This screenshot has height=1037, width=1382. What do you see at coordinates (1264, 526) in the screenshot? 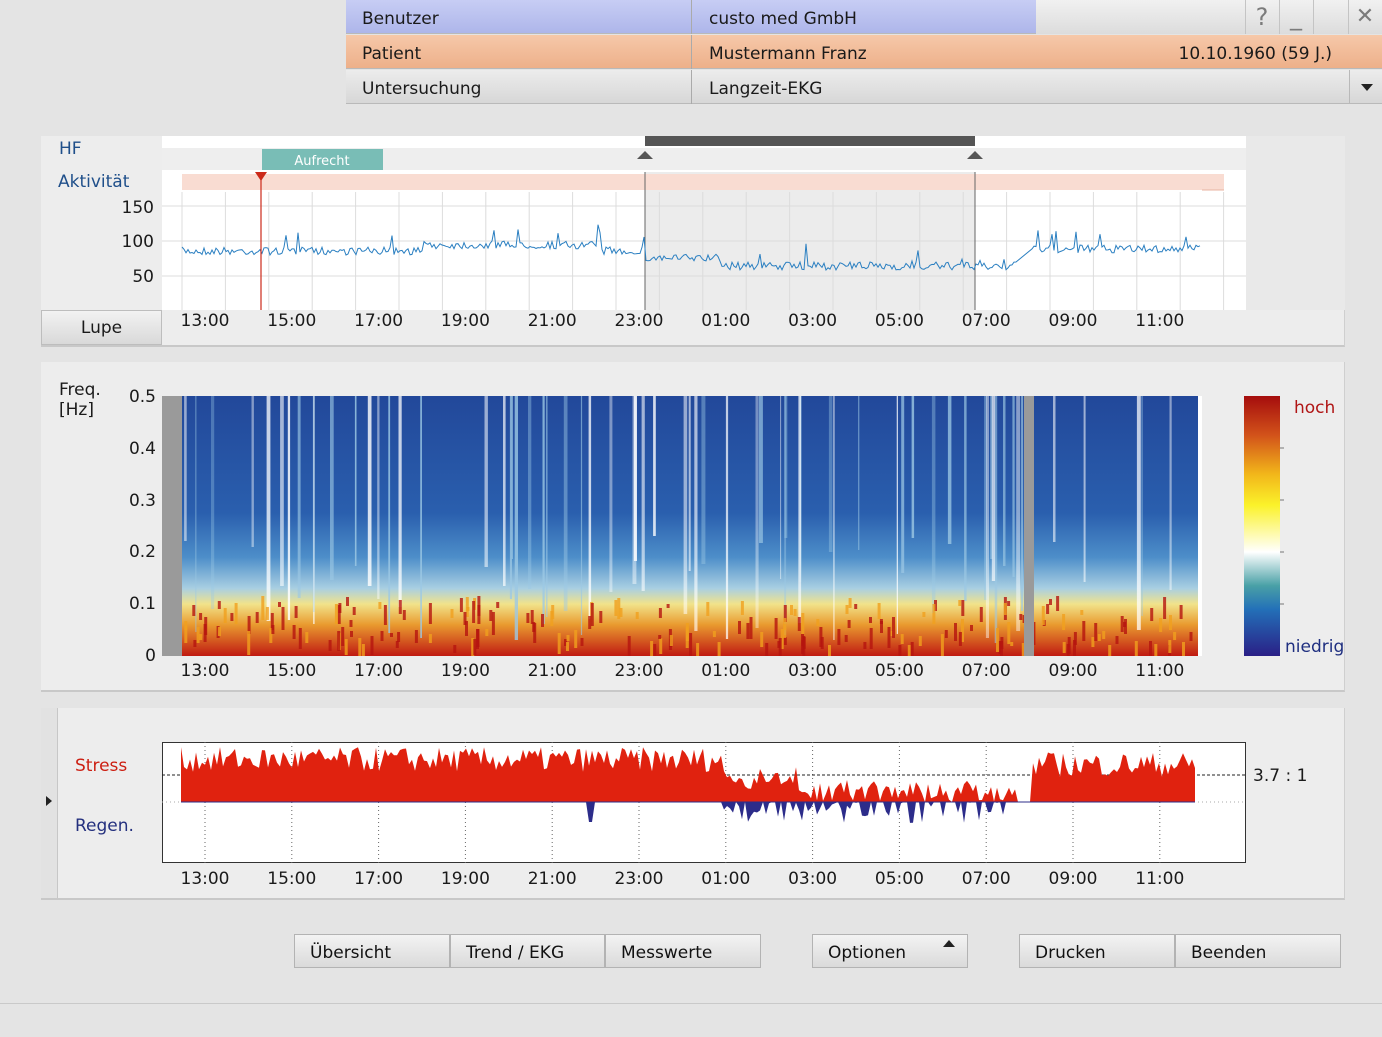
I see `color-scale-bar` at bounding box center [1264, 526].